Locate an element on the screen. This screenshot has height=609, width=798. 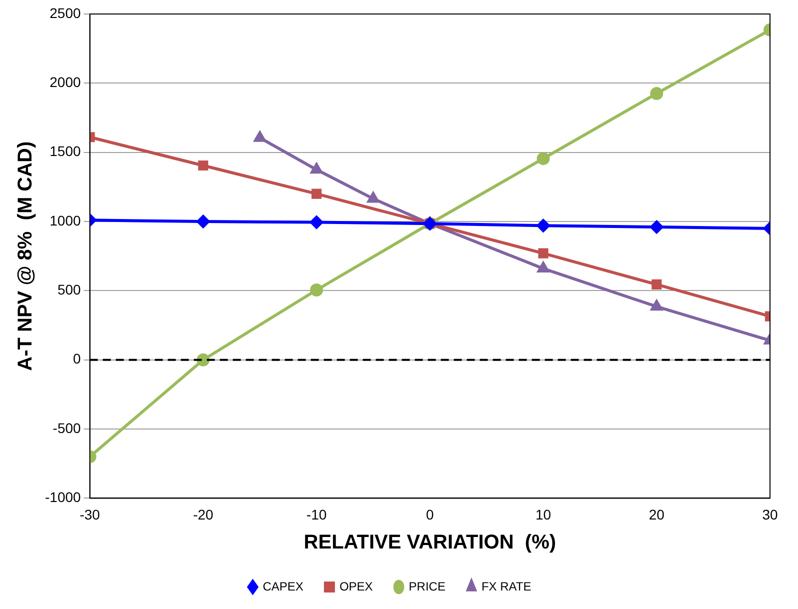
x-tick-label: -30 is located at coordinates (90, 514).